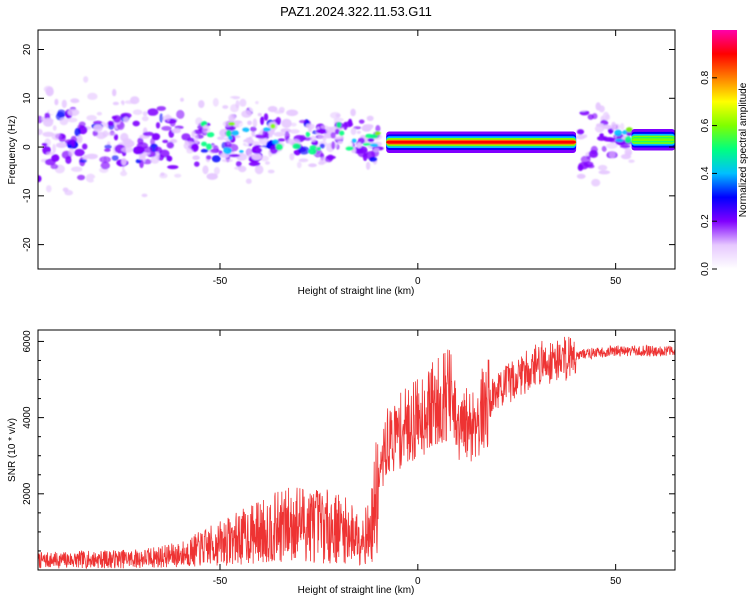 The width and height of the screenshot is (750, 605). Describe the element at coordinates (616, 581) in the screenshot. I see `snr-x-tick-label: 50` at that location.